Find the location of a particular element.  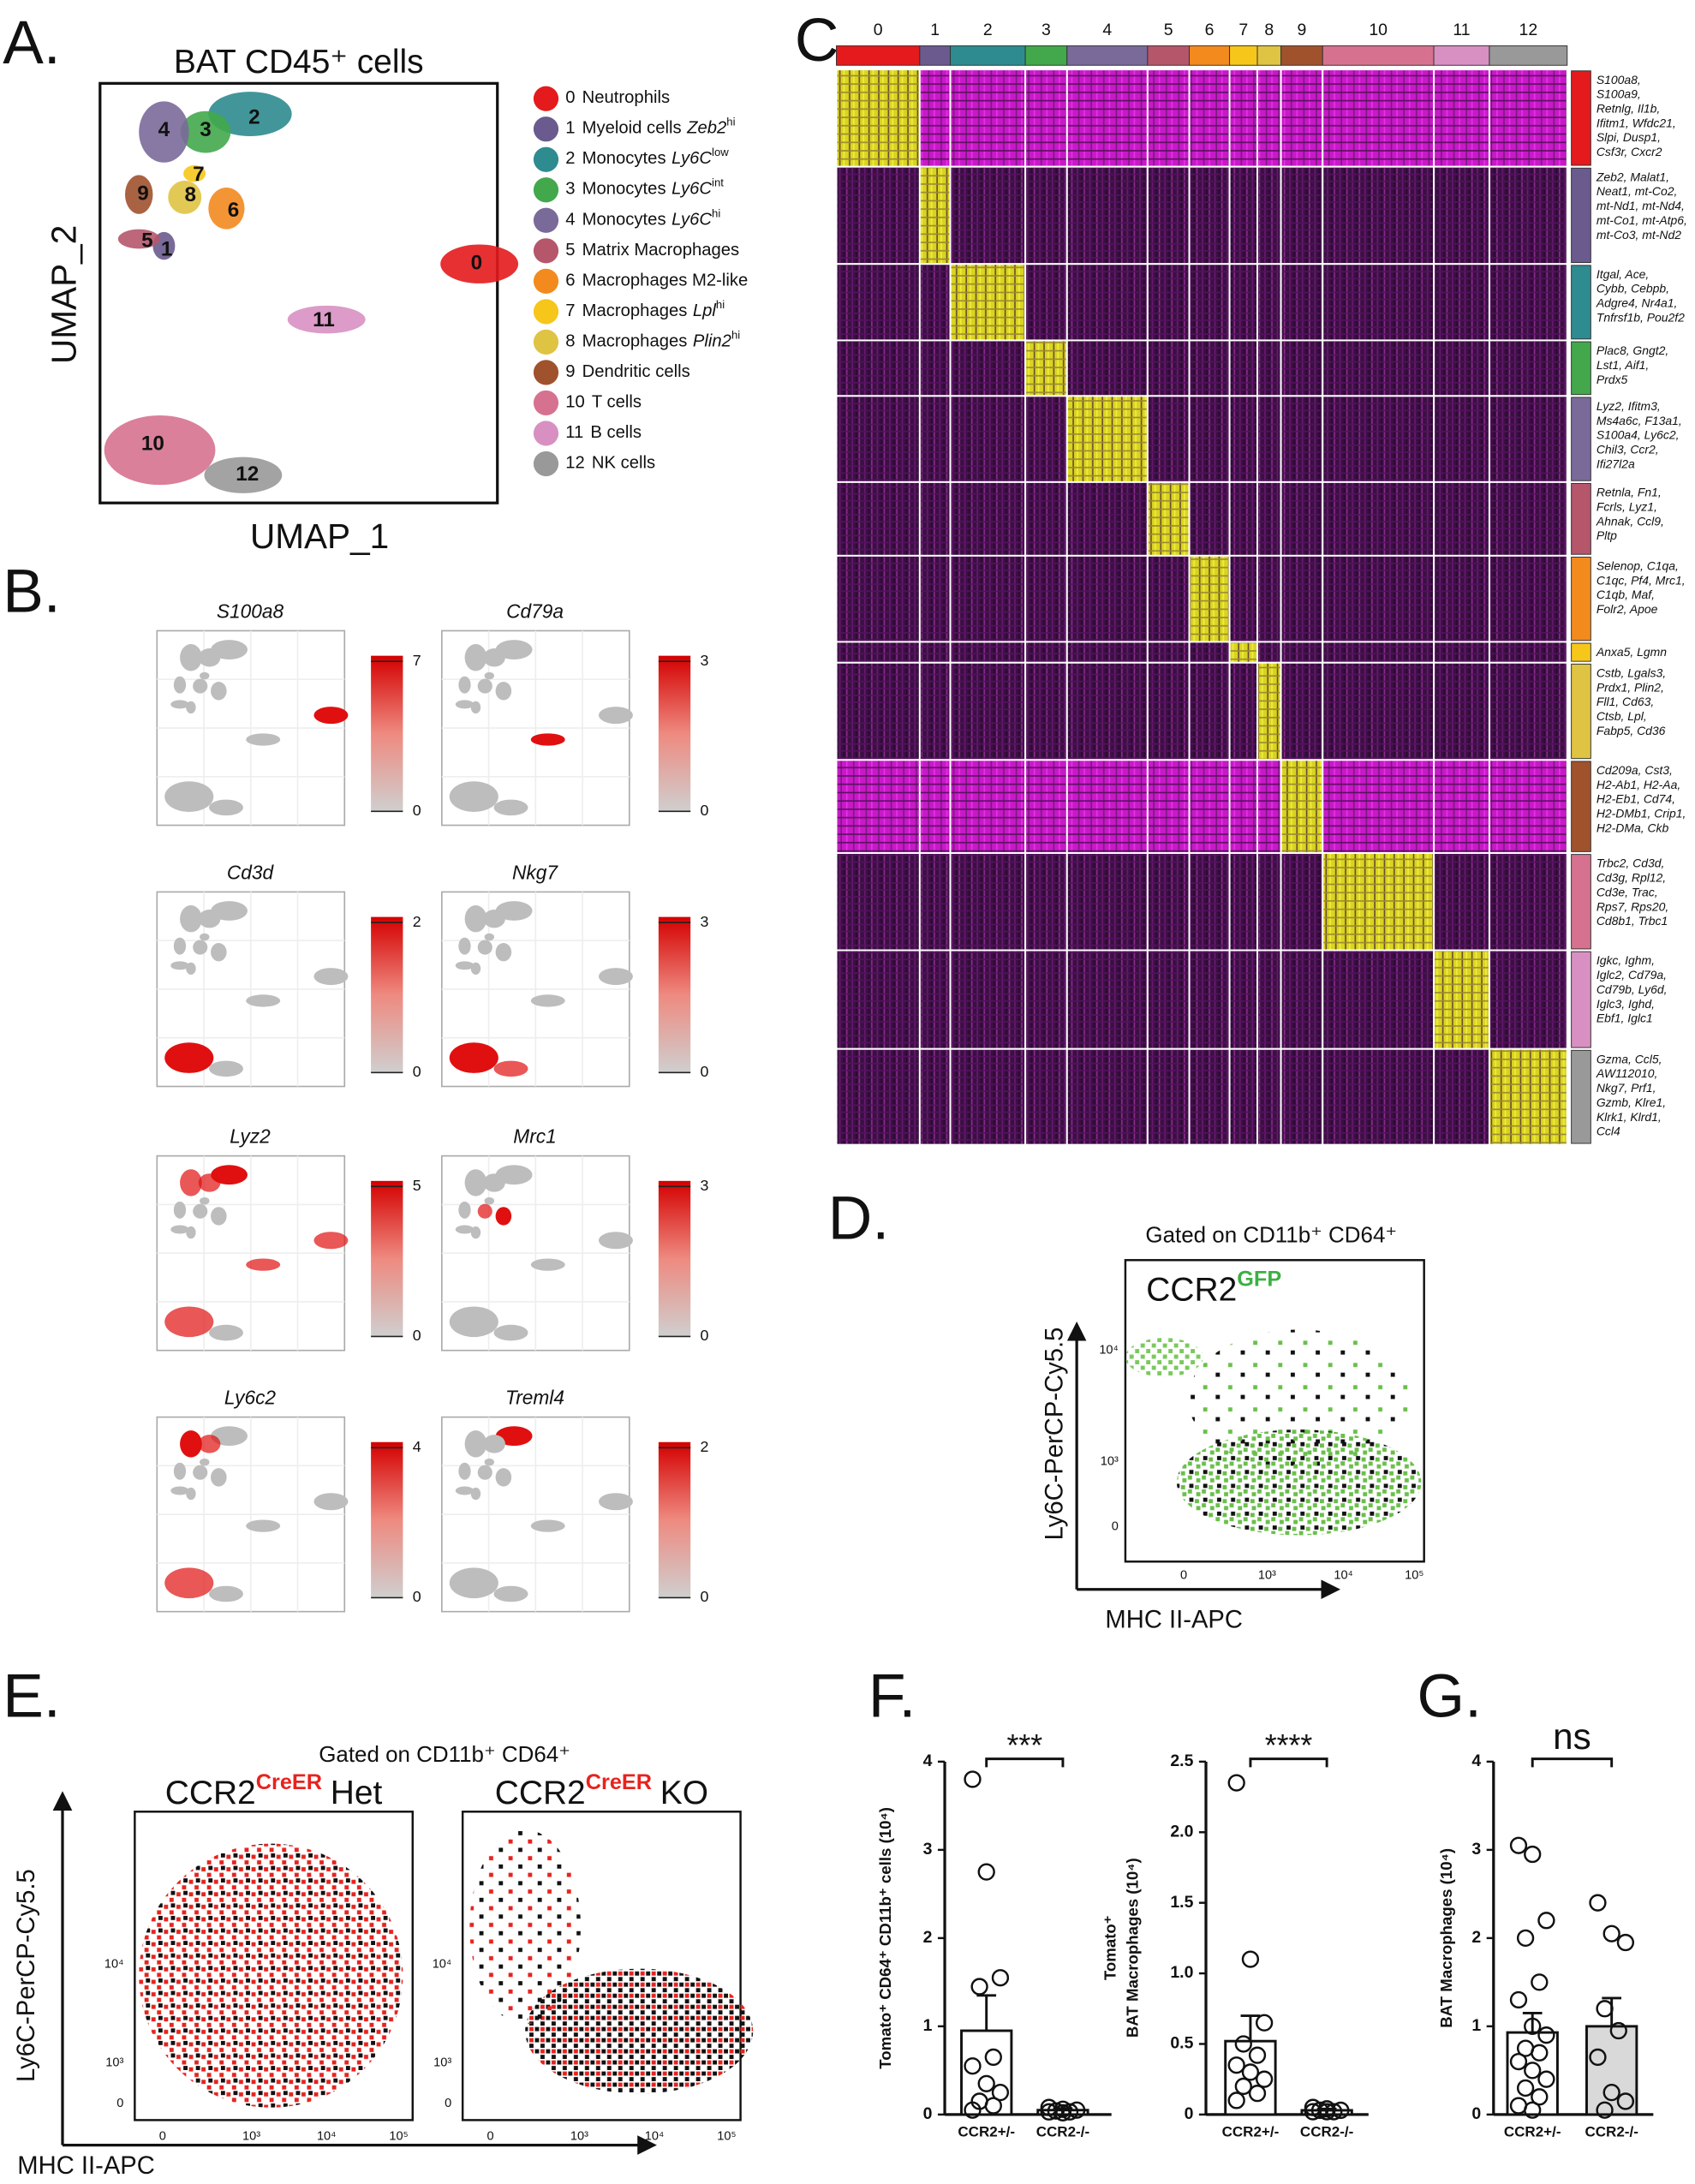

marker-genes: mt-Nd1, mt-Nd4, is located at coordinates (1641, 205).